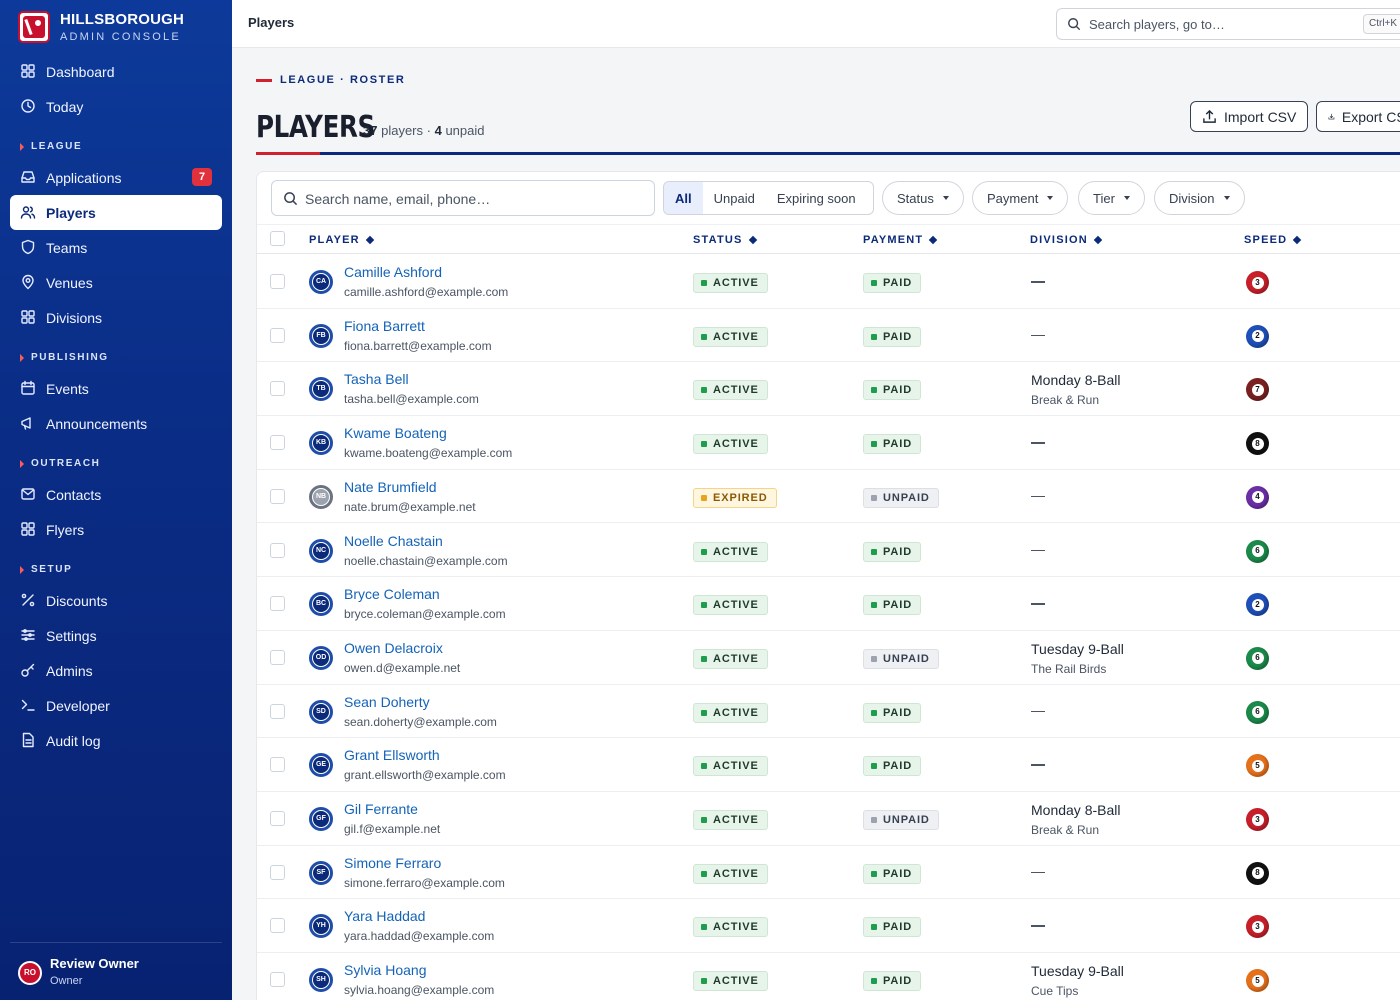 The width and height of the screenshot is (1400, 1000). Describe the element at coordinates (393, 540) in the screenshot. I see `player-name-link: Noelle Chastain` at that location.